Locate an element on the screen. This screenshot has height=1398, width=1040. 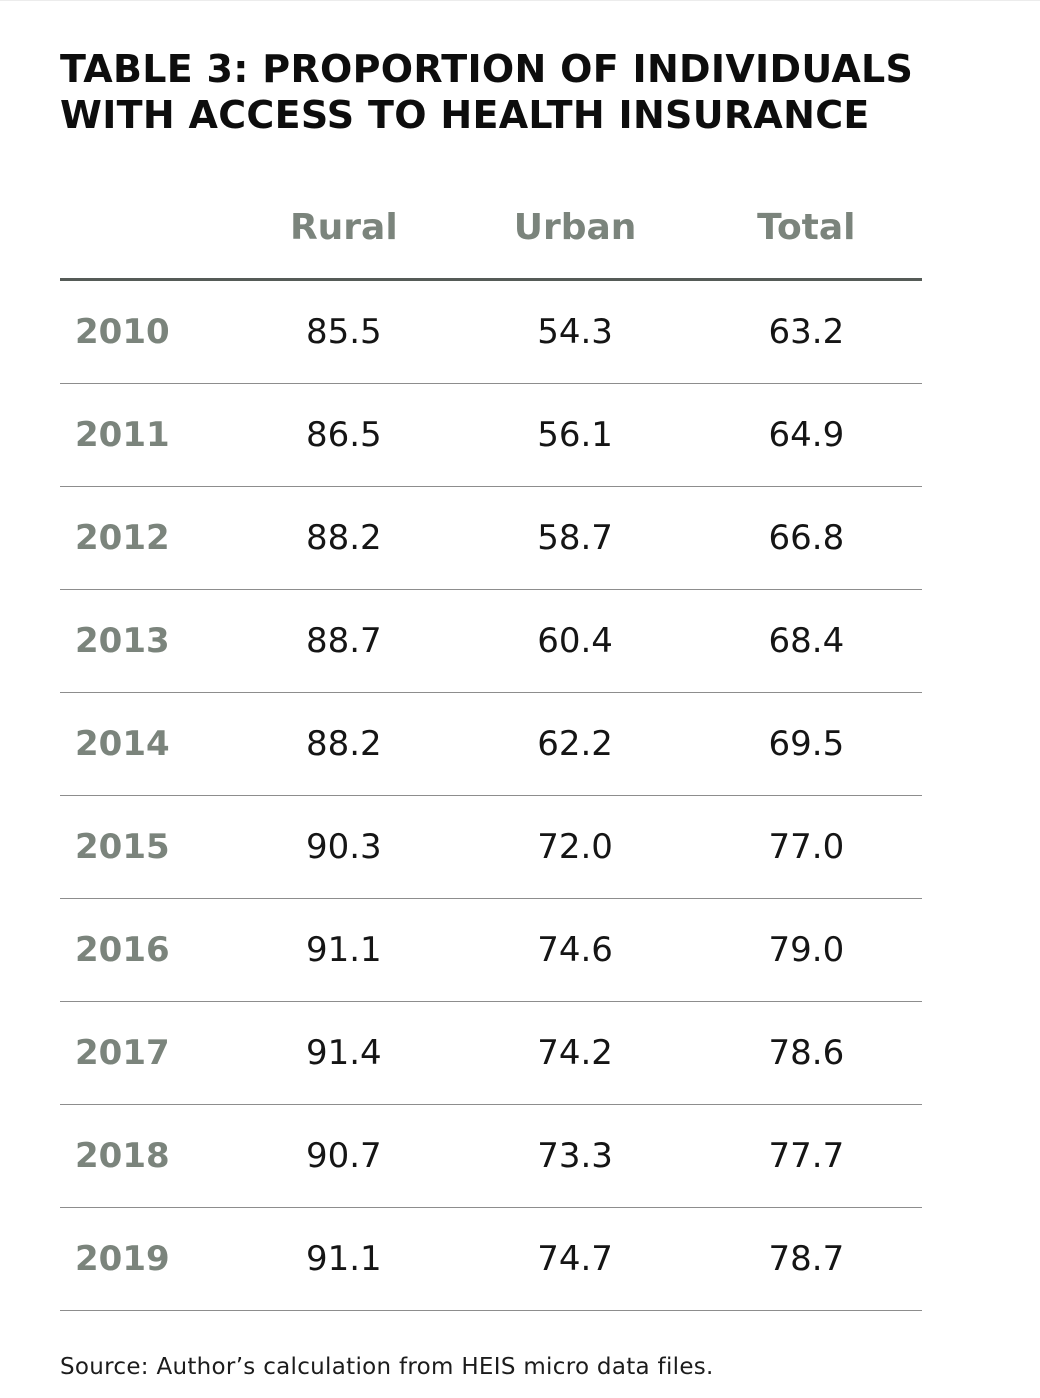
urban-cell: 72.0 is located at coordinates (575, 847).